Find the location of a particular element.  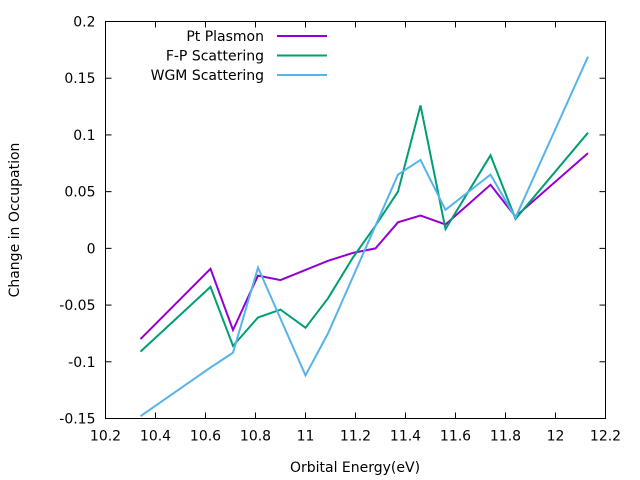

x-tick-label: 11 is located at coordinates (306, 437).